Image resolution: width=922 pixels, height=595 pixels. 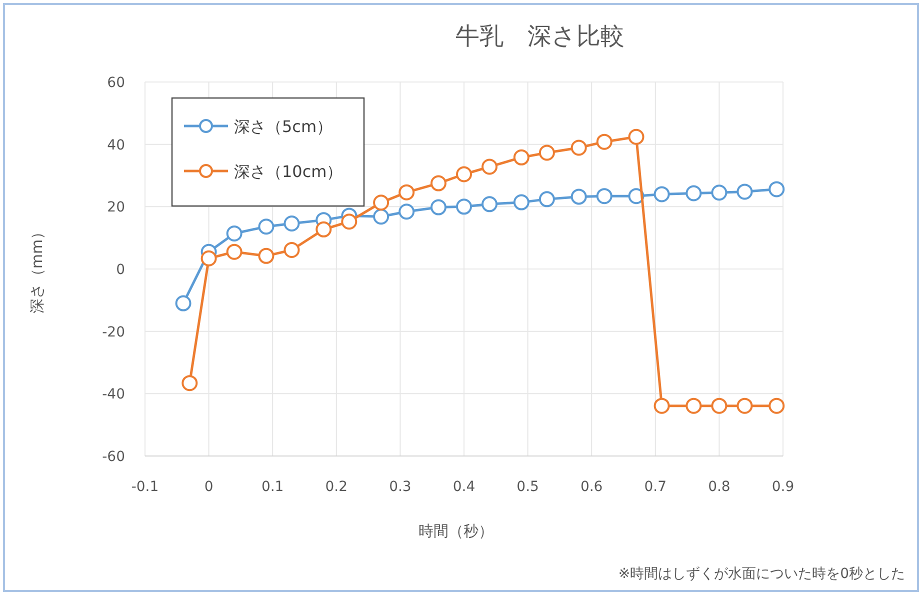 I want to click on y-tick-label: 0, so click(x=120, y=270).